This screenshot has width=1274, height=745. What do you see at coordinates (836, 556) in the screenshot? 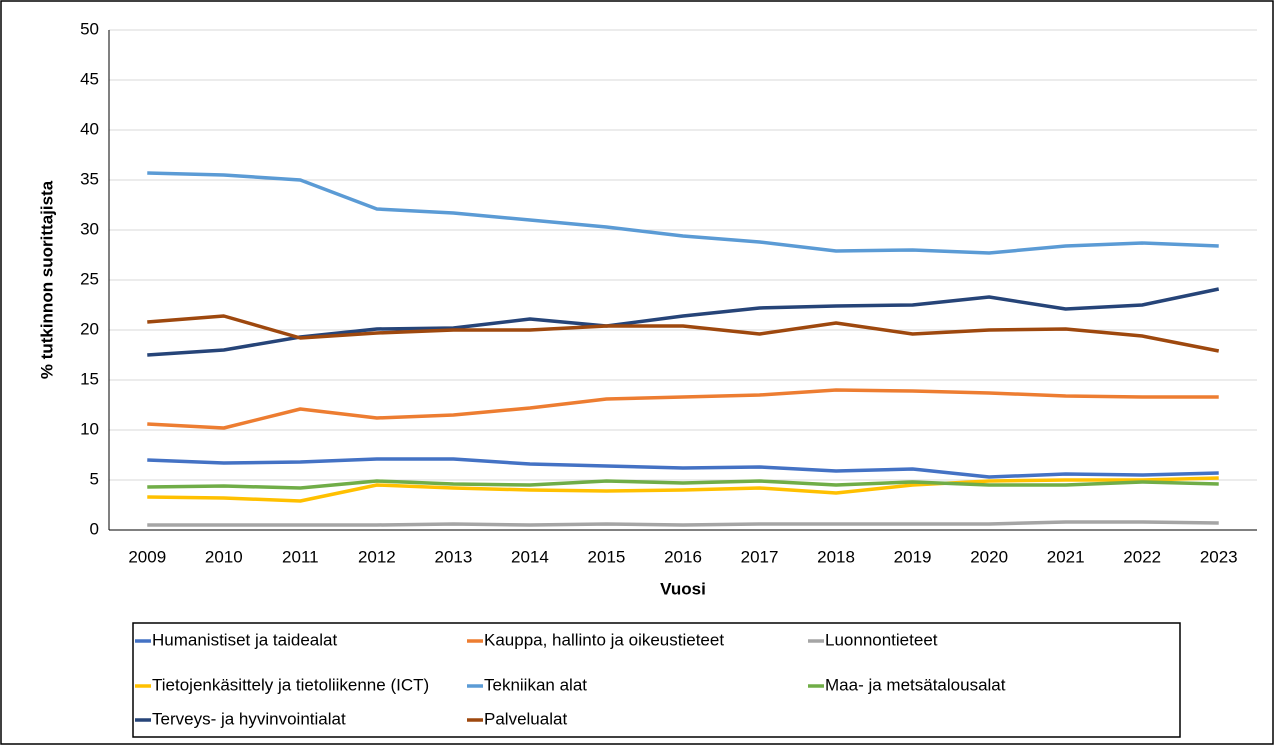
I see `x-tick-label: 2018` at bounding box center [836, 556].